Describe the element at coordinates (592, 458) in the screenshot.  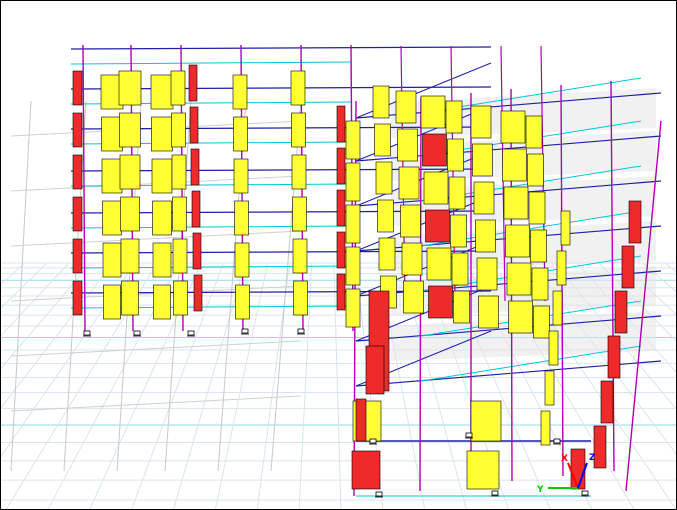
I see `z-axis-label: Z` at that location.